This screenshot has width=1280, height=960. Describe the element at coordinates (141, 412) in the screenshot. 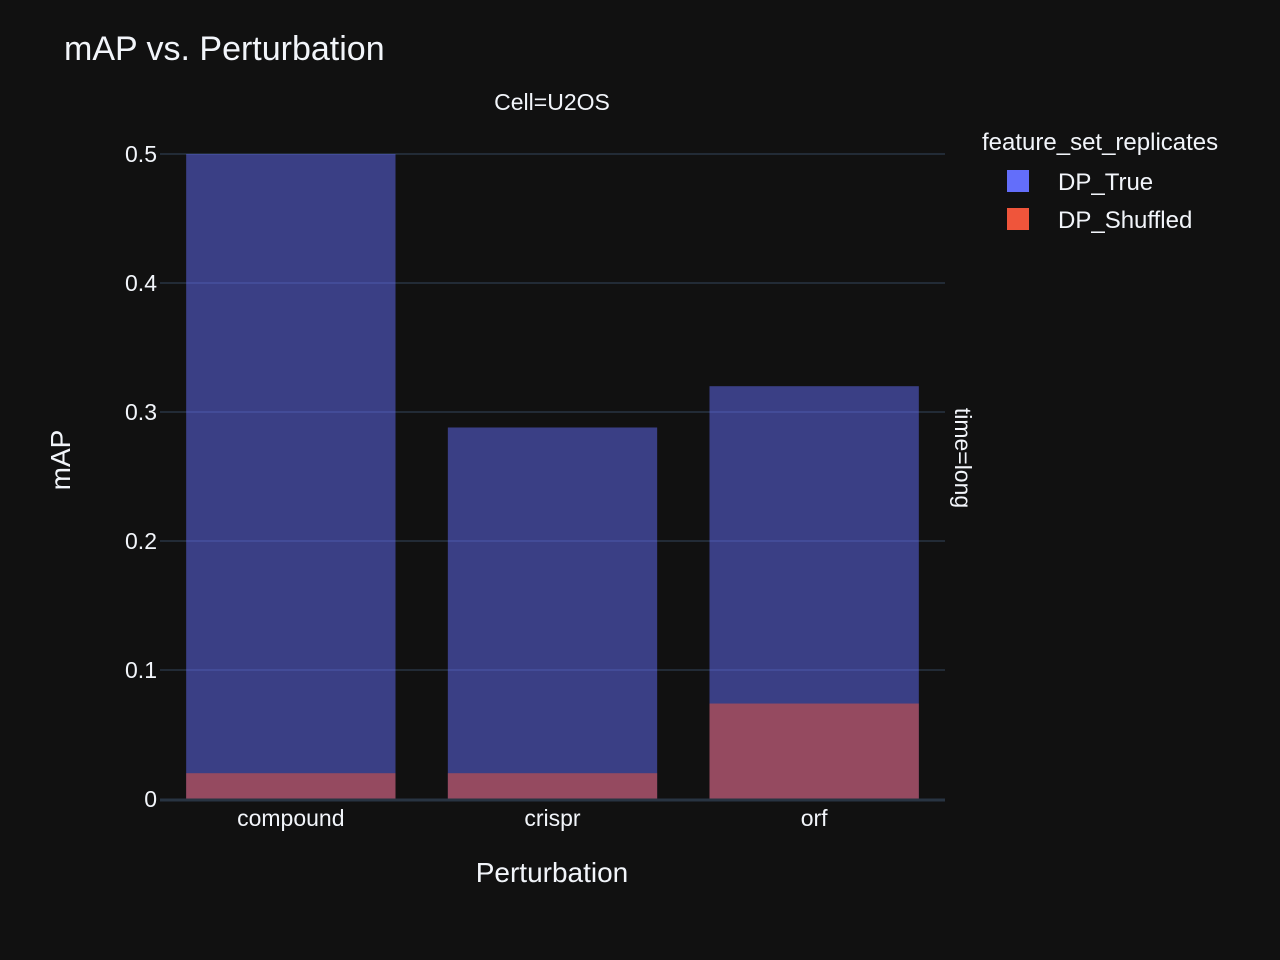

I see `y-tick-label-3: 0.3` at that location.